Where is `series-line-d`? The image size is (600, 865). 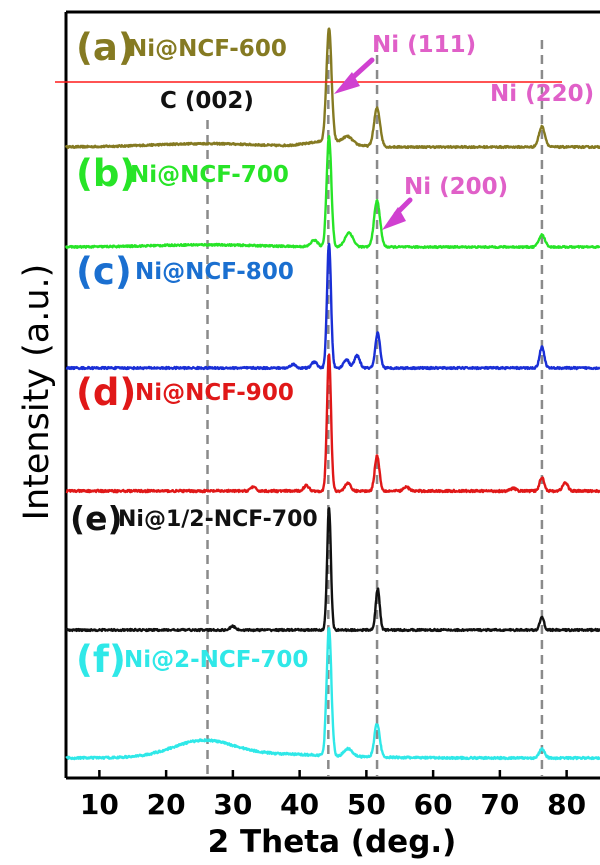
series-line-d is located at coordinates (332, 423).